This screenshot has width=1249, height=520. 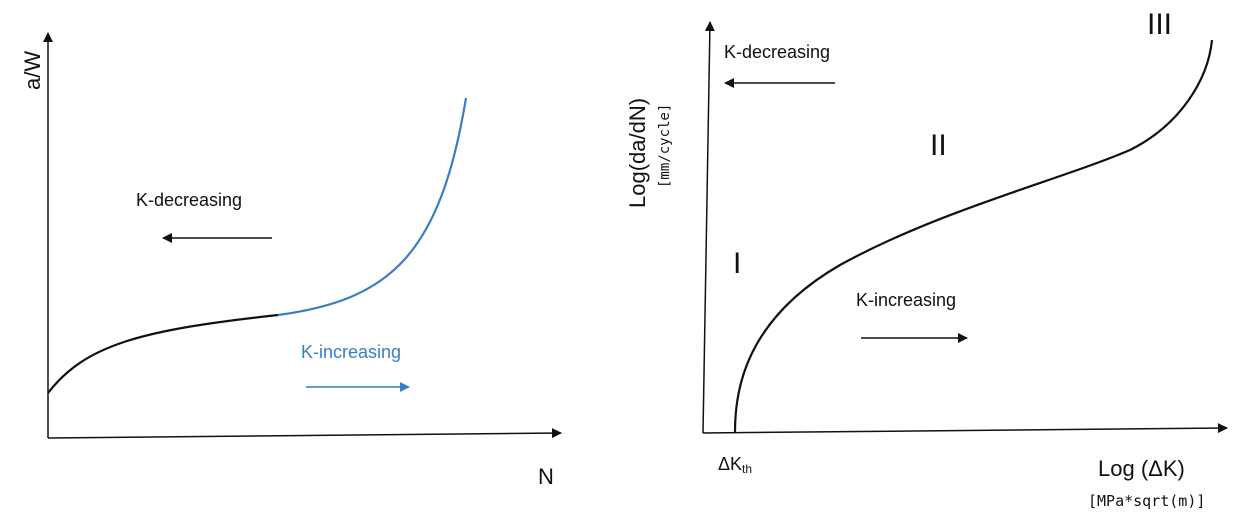 I want to click on region-label-1: I, so click(x=737, y=263).